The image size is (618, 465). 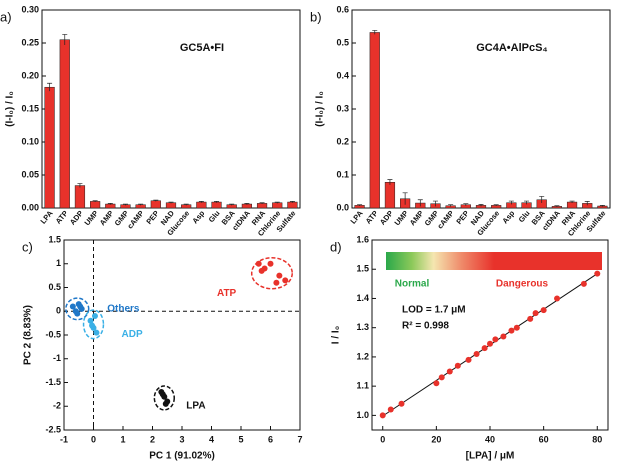 I want to click on y-tick-label: -1, so click(x=57, y=358).